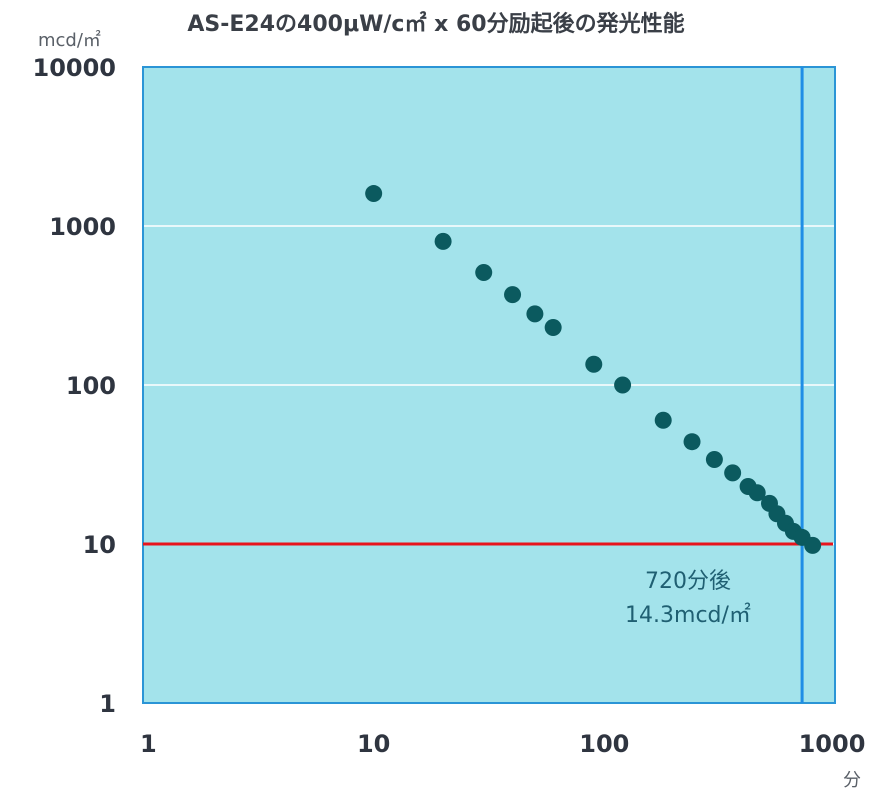 The width and height of the screenshot is (872, 800). I want to click on x-tick-label: 100, so click(604, 744).